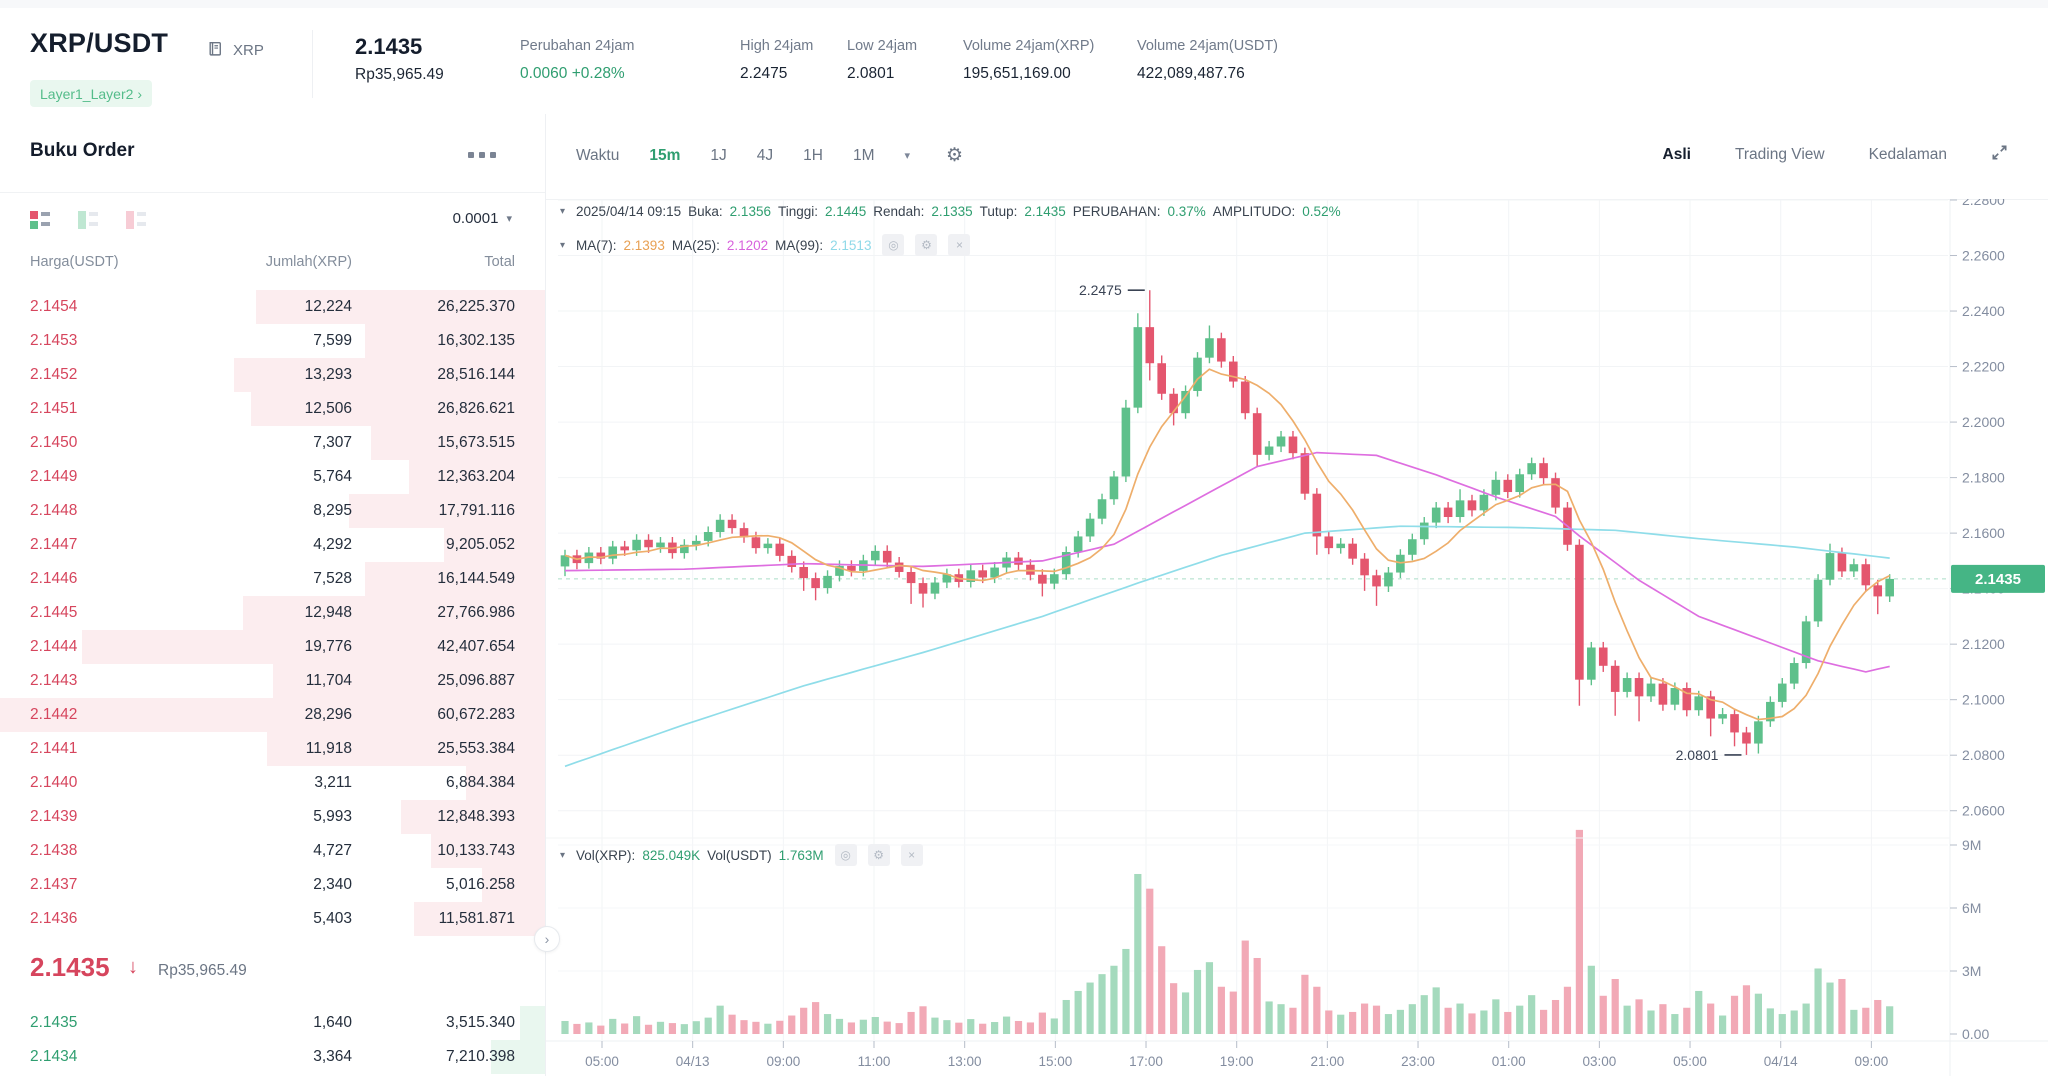 Image resolution: width=2048 pixels, height=1076 pixels. I want to click on row-price: 2.1446, so click(54, 578).